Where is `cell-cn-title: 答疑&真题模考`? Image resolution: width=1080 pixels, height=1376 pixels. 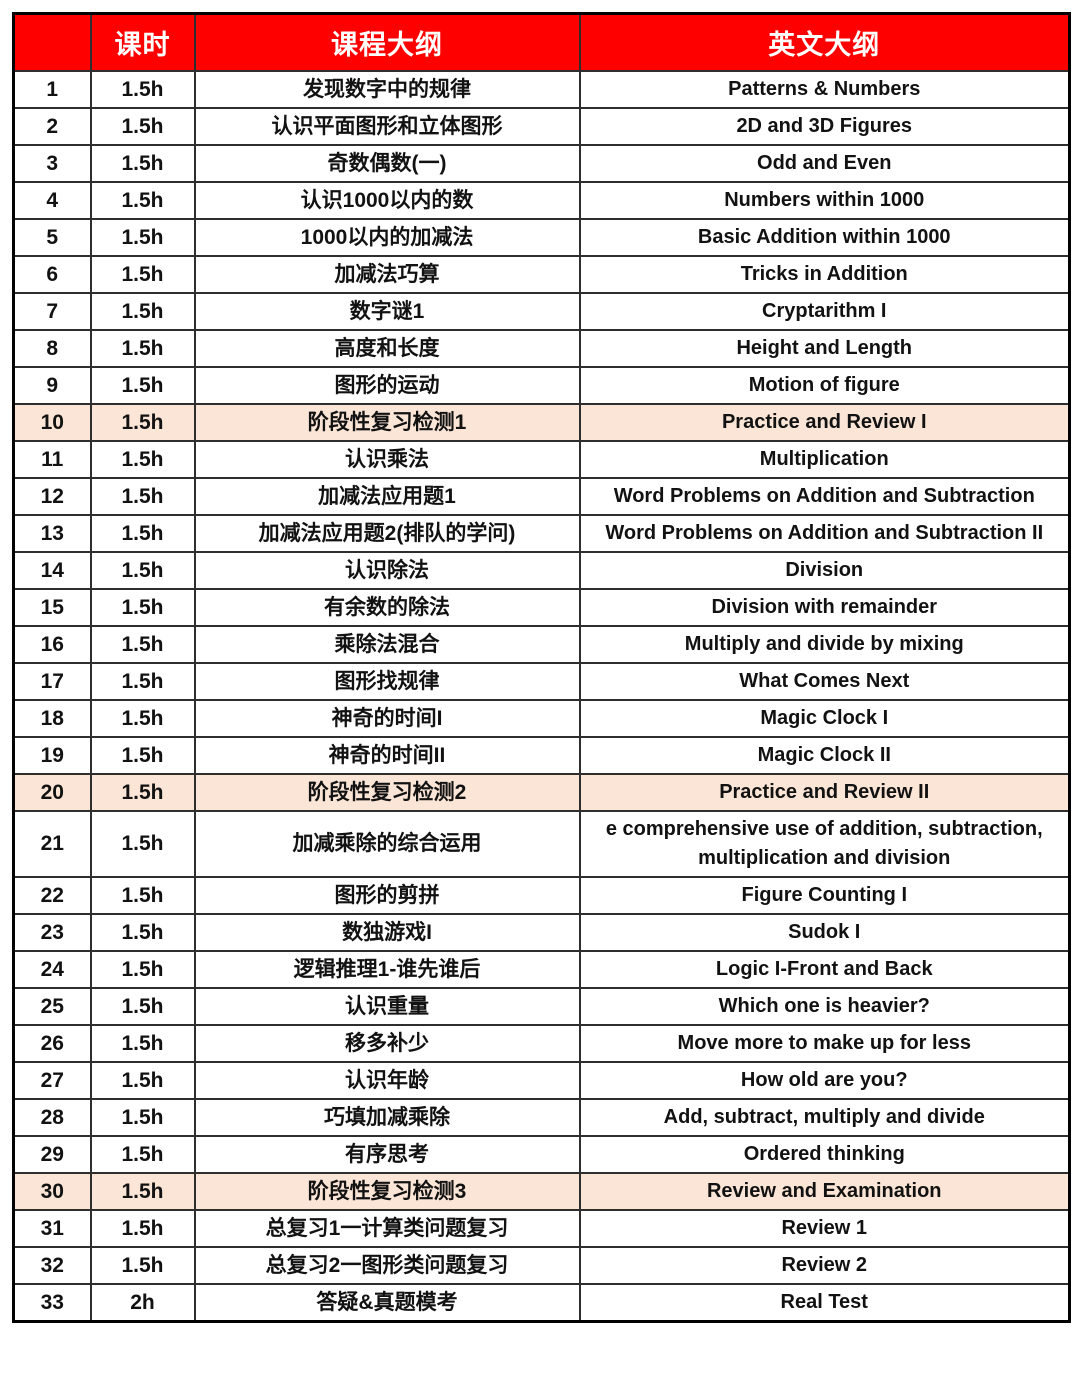
cell-cn-title: 答疑&真题模考 is located at coordinates (387, 1302).